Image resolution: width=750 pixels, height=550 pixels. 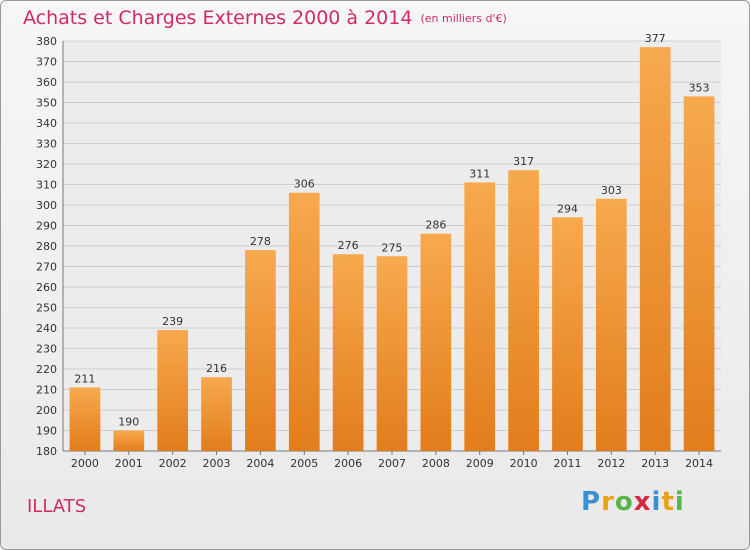 I want to click on x-tick-label: 2002, so click(x=173, y=463).